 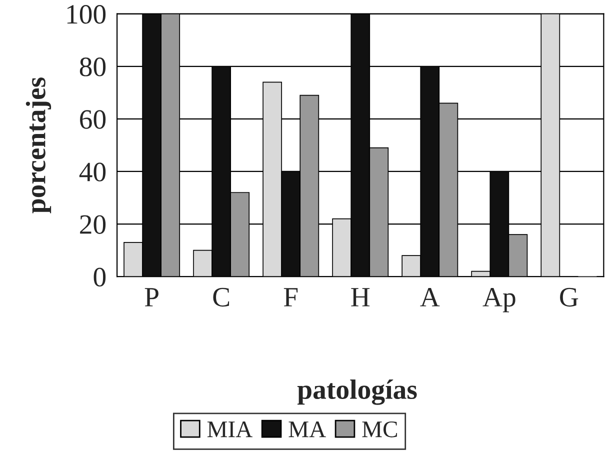 I want to click on x-tick-label: C, so click(x=221, y=297).